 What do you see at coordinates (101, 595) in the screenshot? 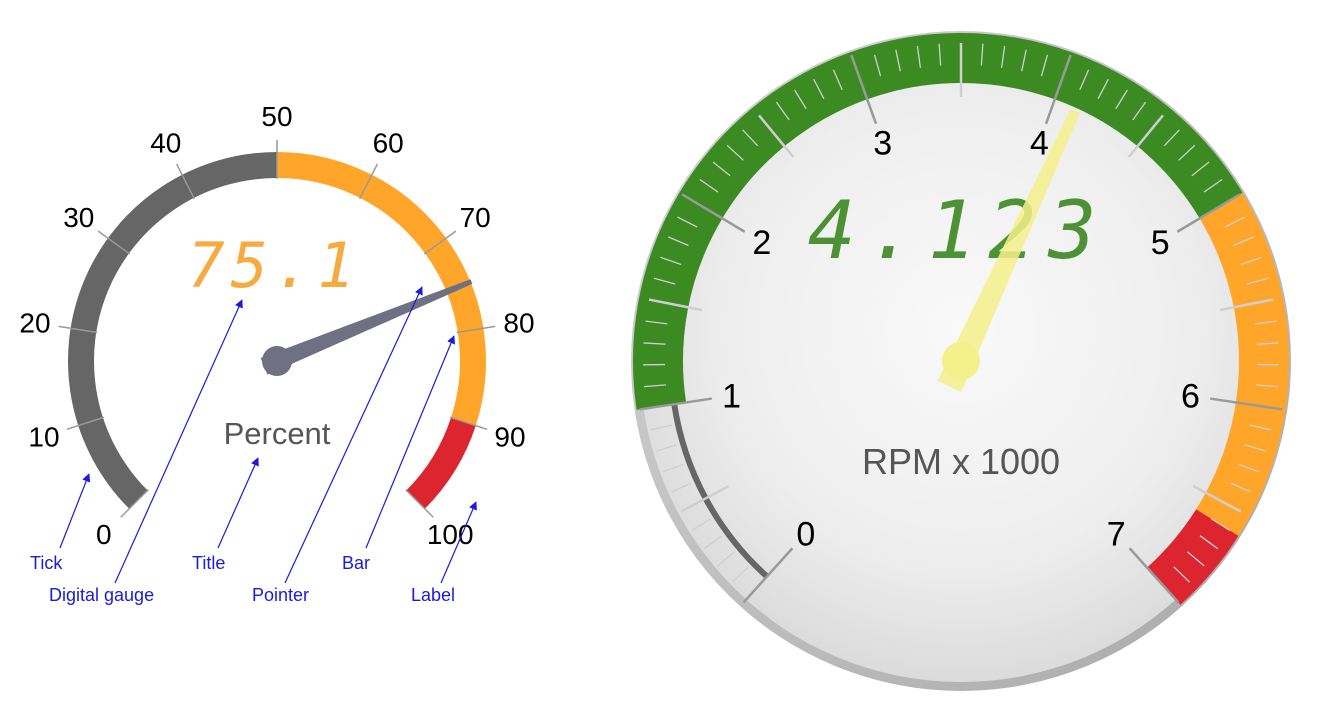
I see `annotation-digital-gauge: Digital gauge` at bounding box center [101, 595].